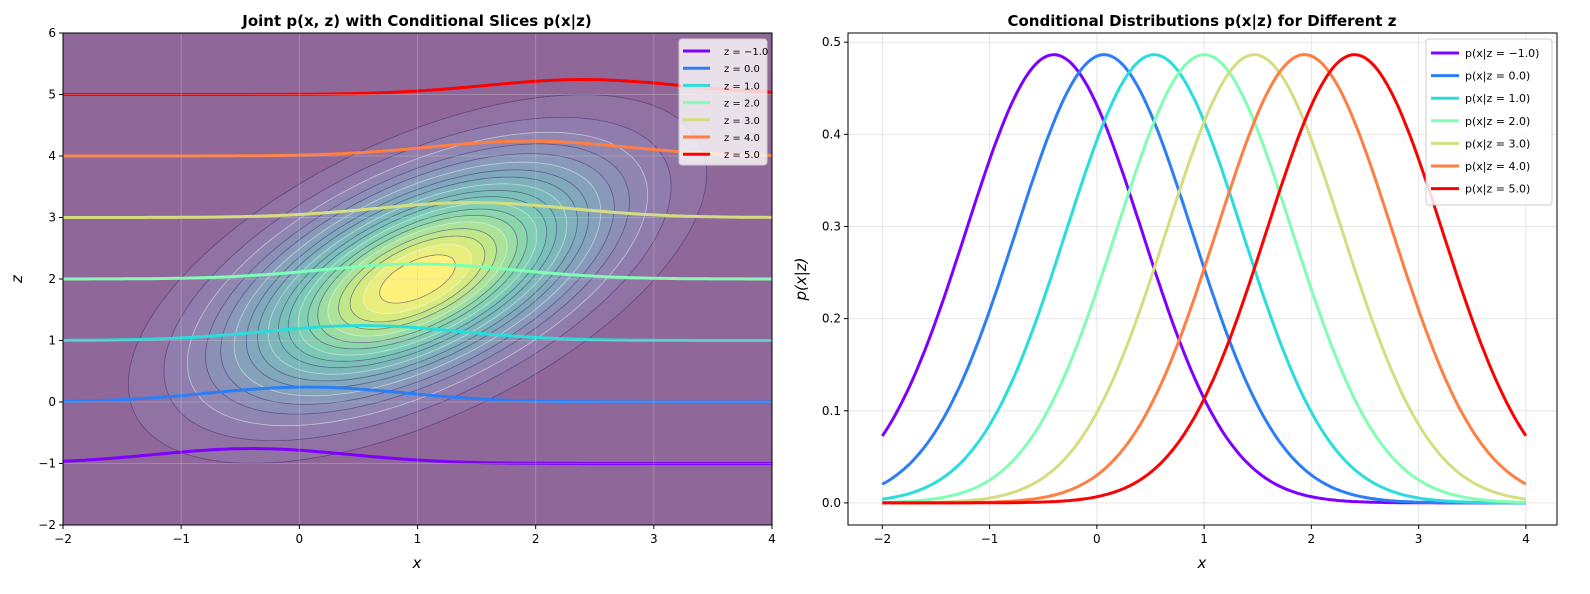 This screenshot has width=1590, height=594. What do you see at coordinates (1497, 76) in the screenshot?
I see `legend-label: p(x|z = 0.0)` at bounding box center [1497, 76].